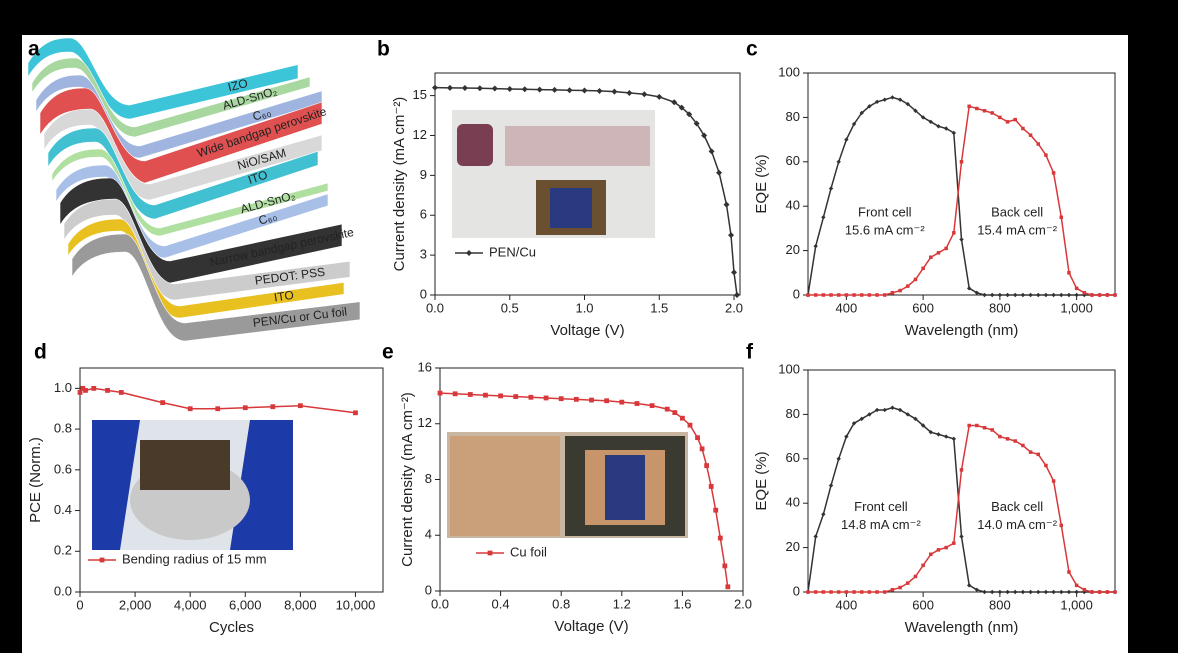 Image resolution: width=1178 pixels, height=653 pixels. I want to click on x-tick-label: 0.0, so click(435, 307).